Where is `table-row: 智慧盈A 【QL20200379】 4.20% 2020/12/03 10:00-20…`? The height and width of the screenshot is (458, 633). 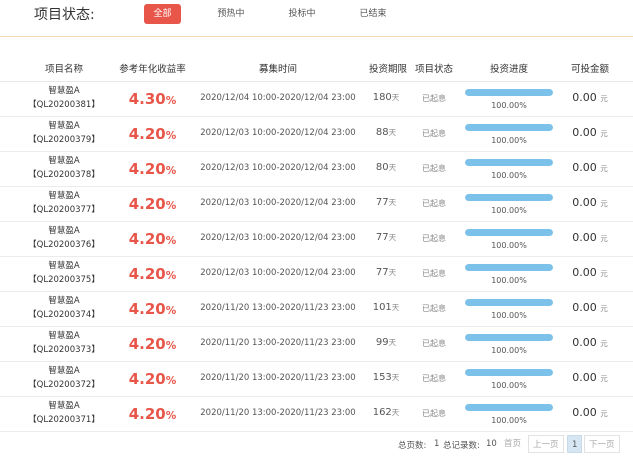 table-row: 智慧盈A 【QL20200379】 4.20% 2020/12/03 10:00-20… is located at coordinates (316, 134).